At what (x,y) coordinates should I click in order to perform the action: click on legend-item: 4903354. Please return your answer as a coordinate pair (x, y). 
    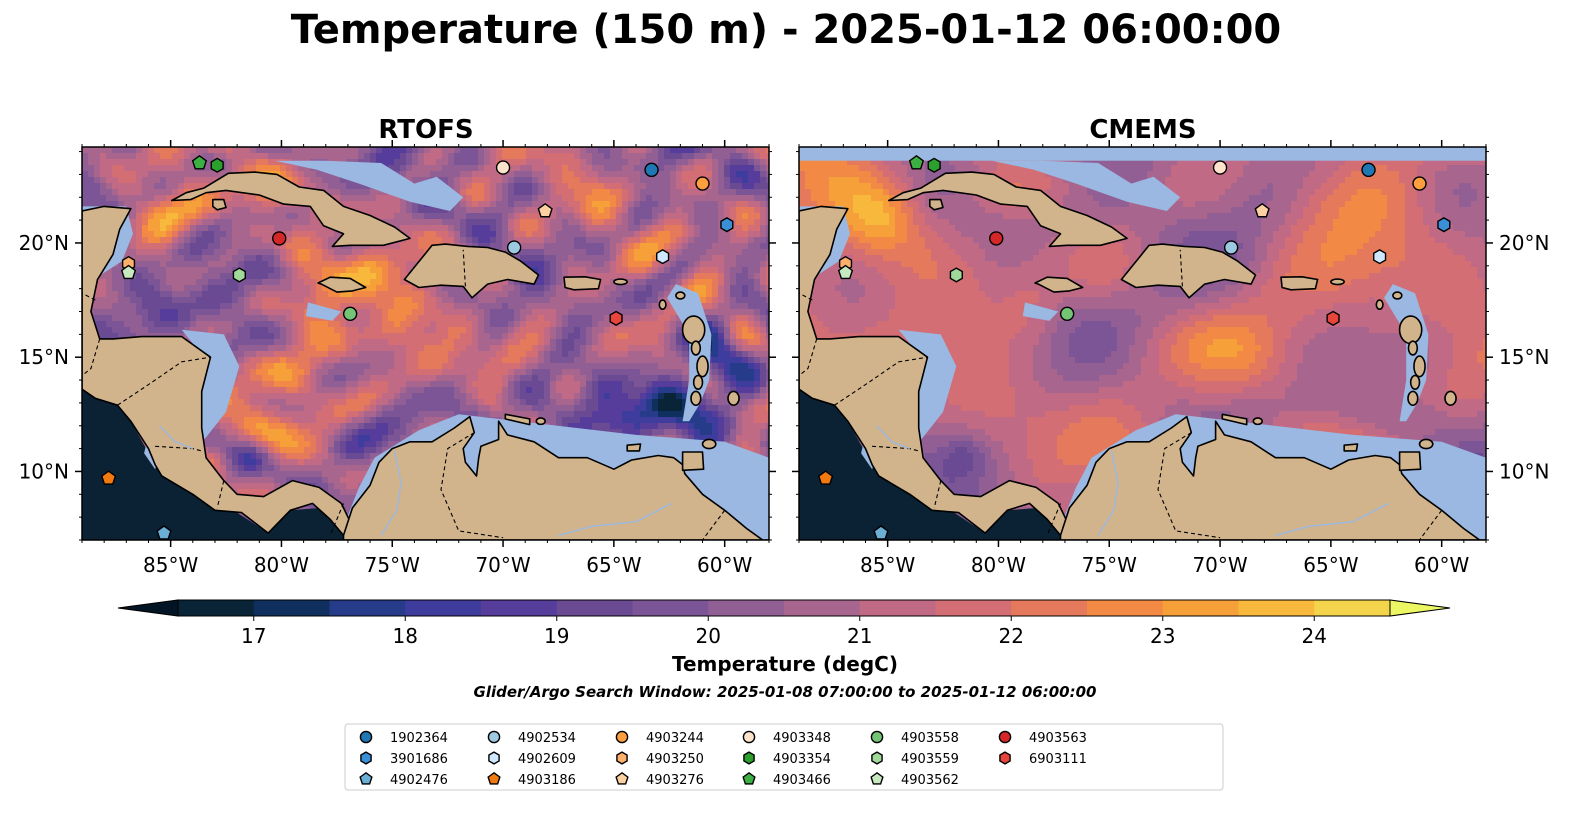
    Looking at the image, I should click on (787, 759).